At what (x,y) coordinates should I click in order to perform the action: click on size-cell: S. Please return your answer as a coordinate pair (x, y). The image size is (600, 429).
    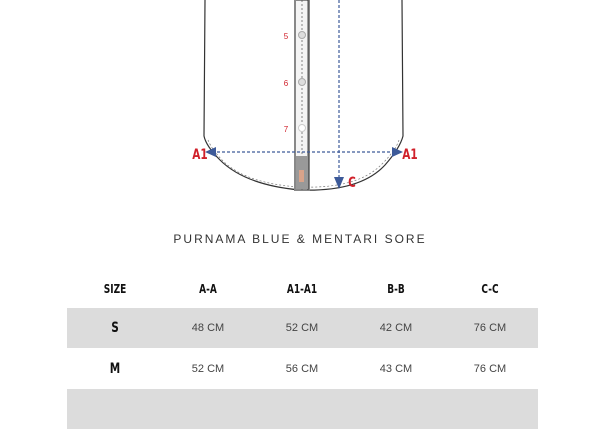
    Looking at the image, I should click on (115, 328).